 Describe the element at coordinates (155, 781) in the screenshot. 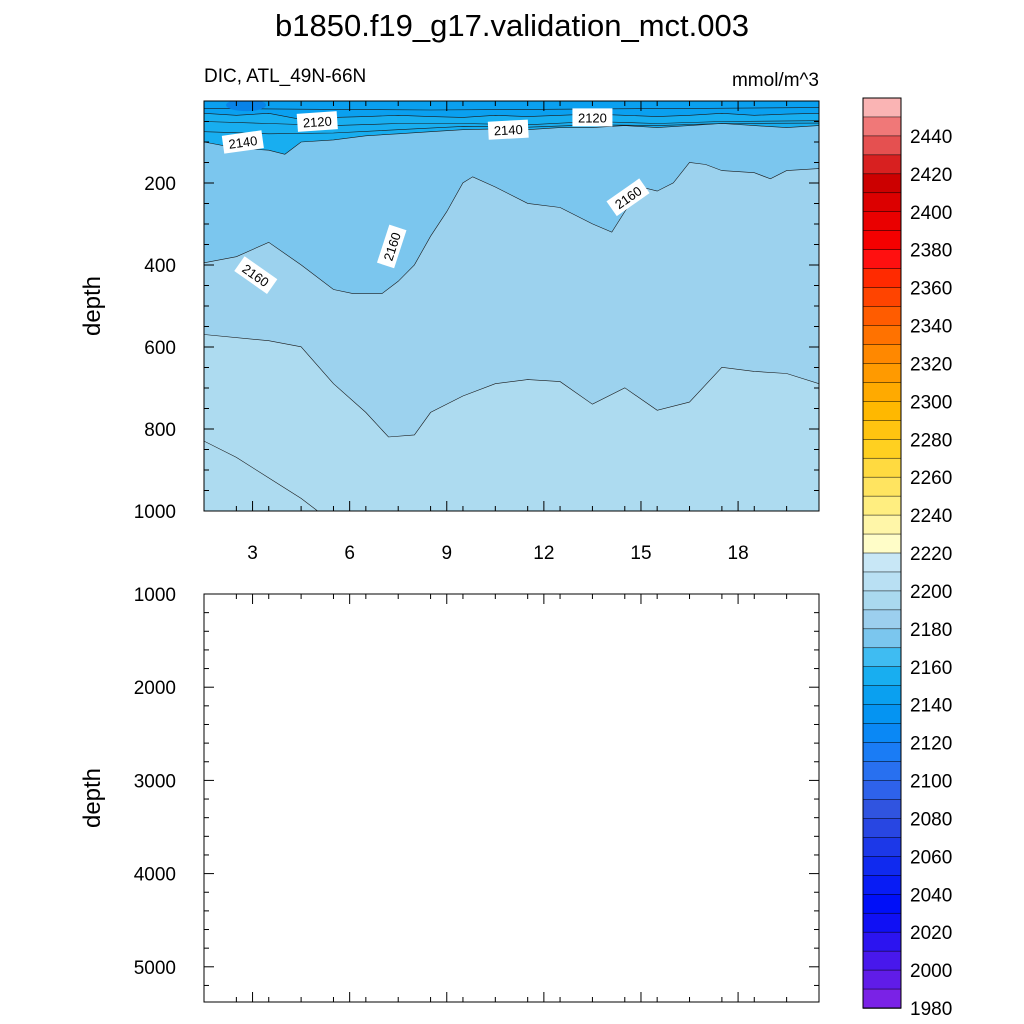

I see `y-tick-label: 3000` at that location.